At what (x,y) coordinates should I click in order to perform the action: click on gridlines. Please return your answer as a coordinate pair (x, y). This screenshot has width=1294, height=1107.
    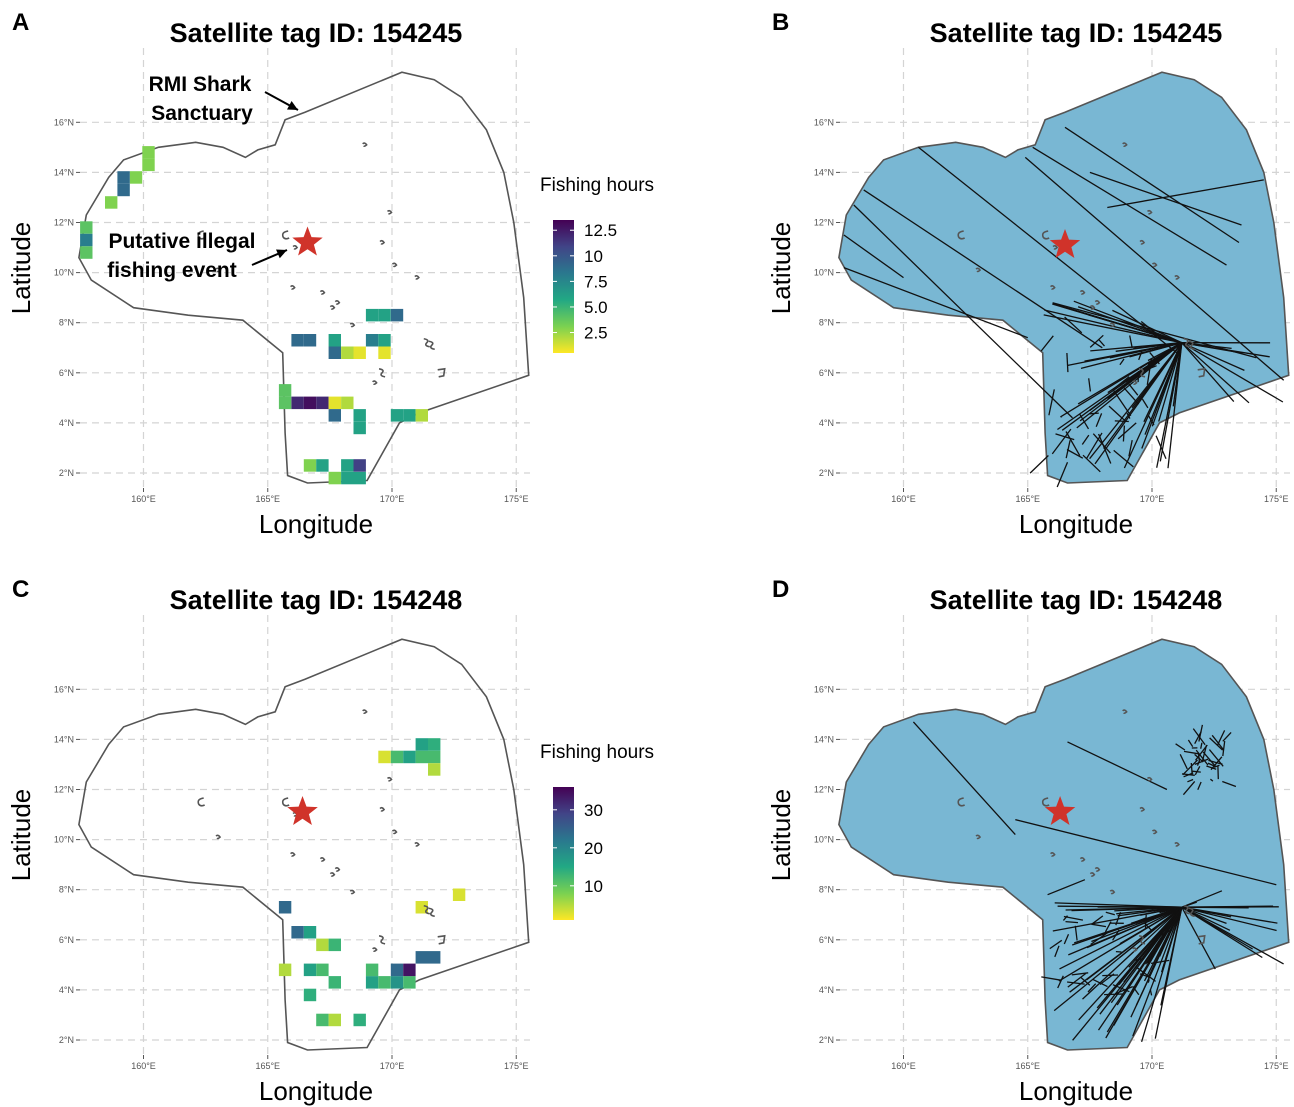
    Looking at the image, I should click on (305, 268).